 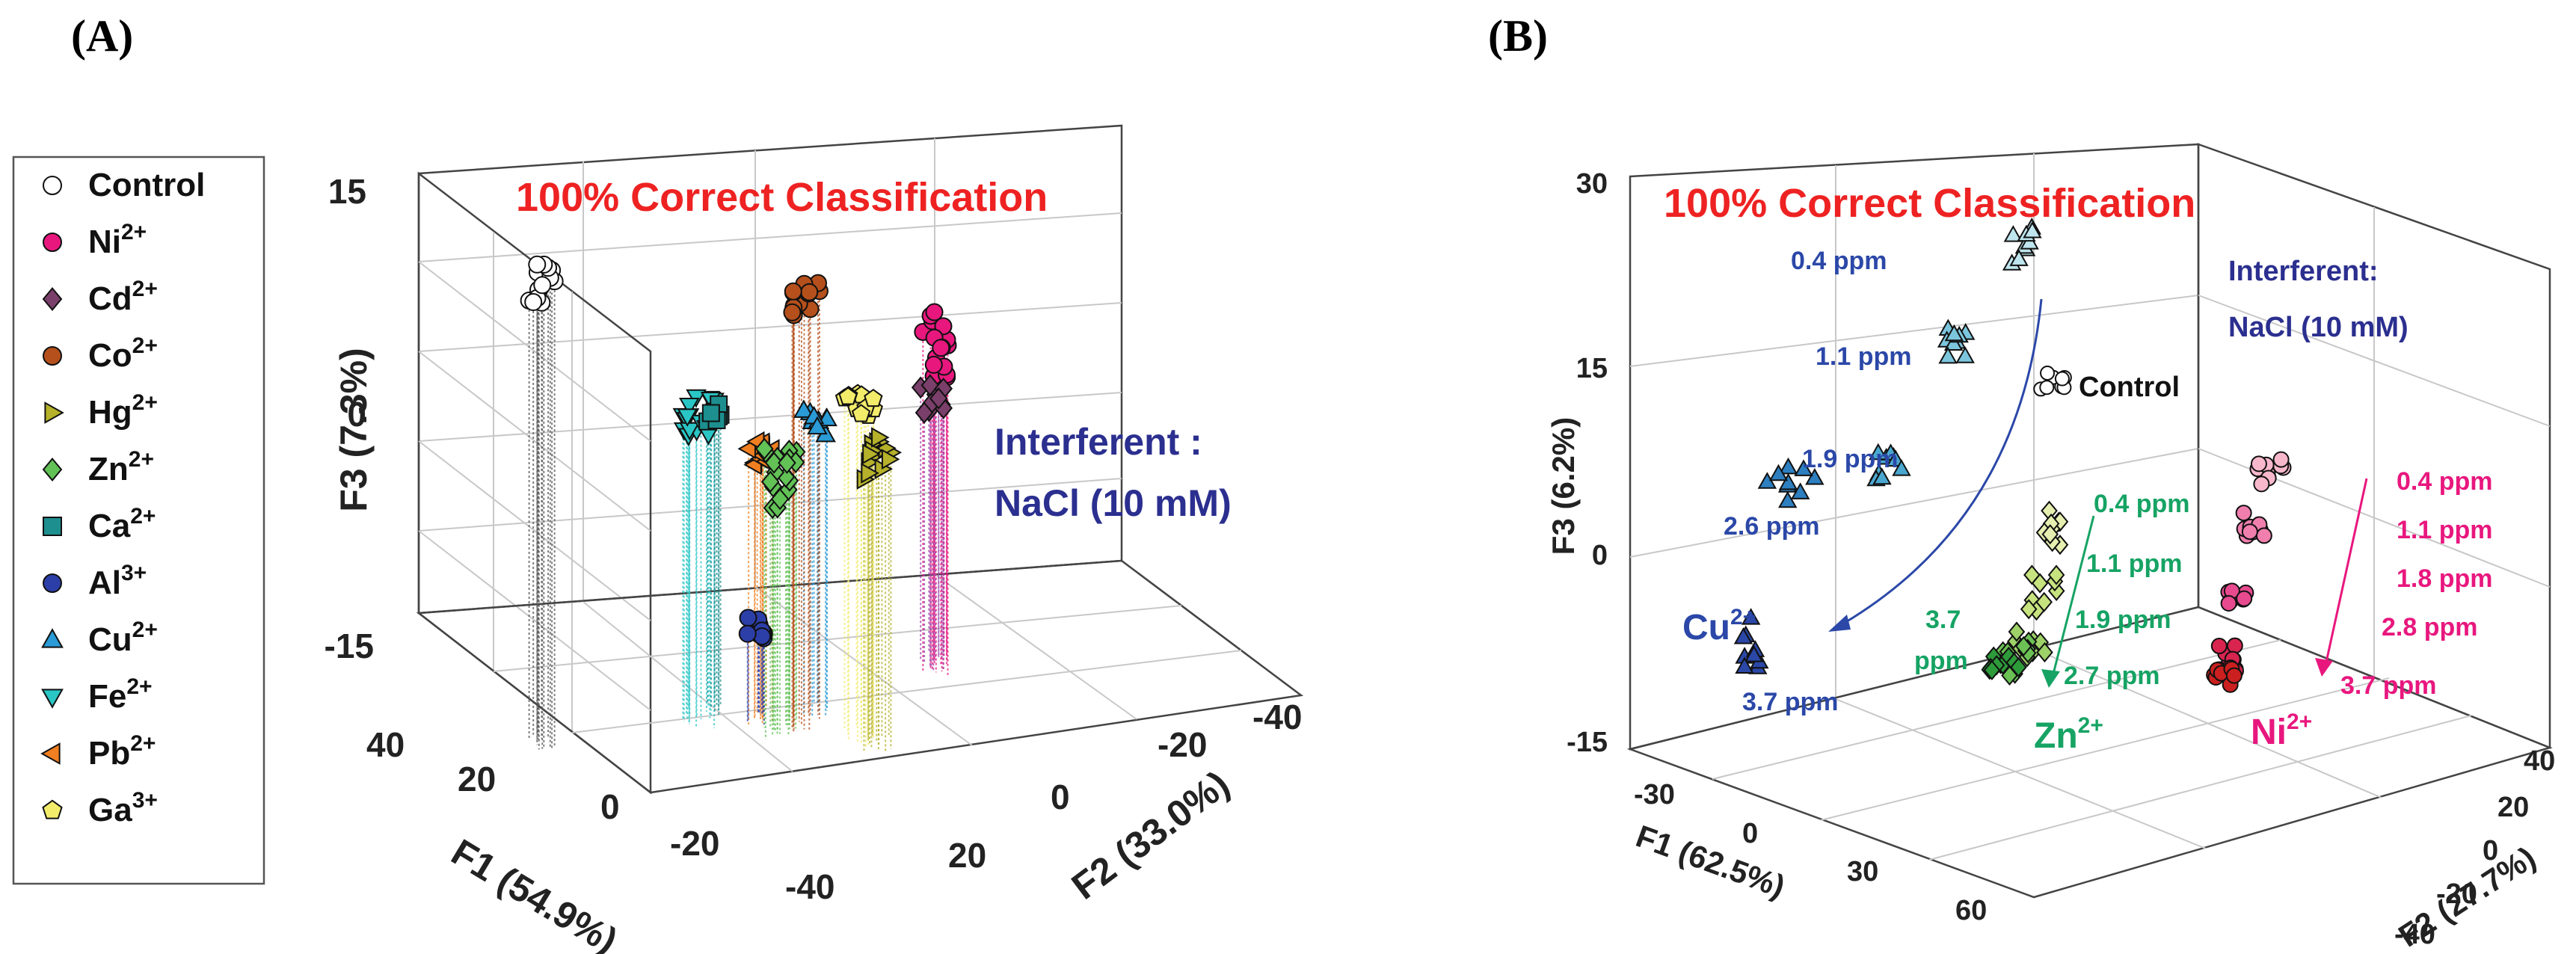 What do you see at coordinates (2513, 807) in the screenshot?
I see `chart-b-ytick-20: 20` at bounding box center [2513, 807].